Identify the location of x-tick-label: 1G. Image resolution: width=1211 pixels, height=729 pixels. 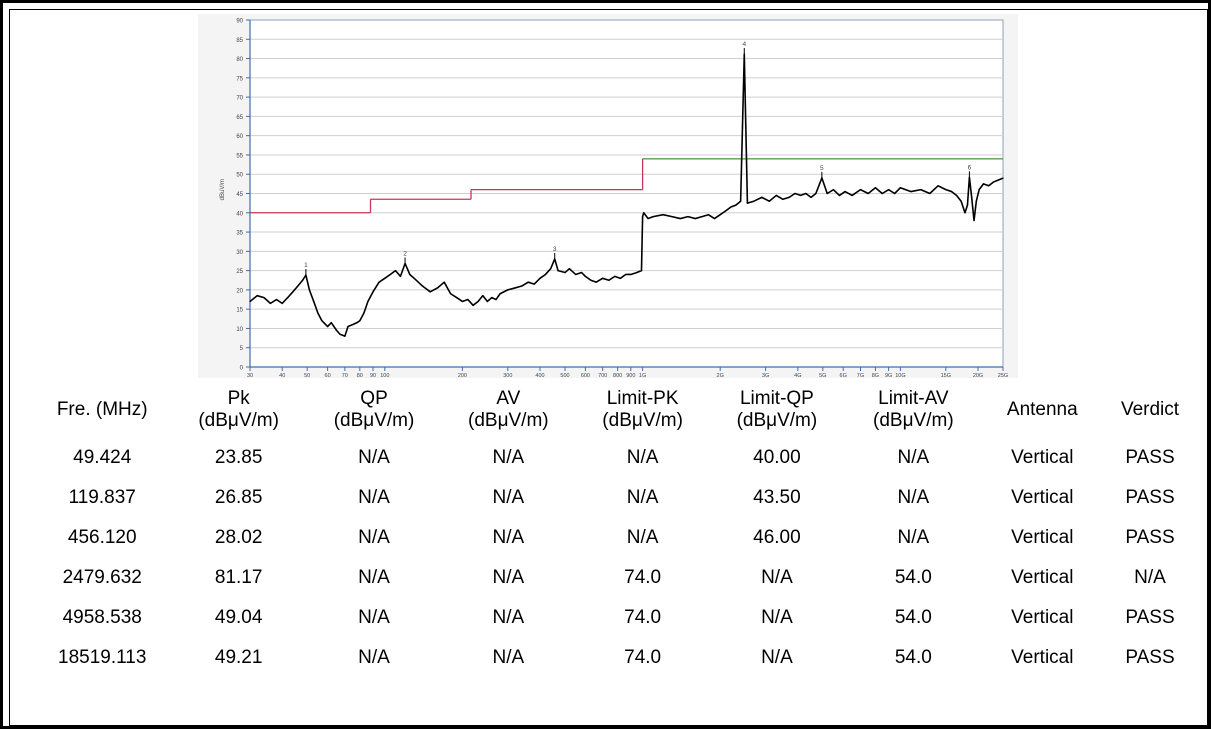
(642, 375).